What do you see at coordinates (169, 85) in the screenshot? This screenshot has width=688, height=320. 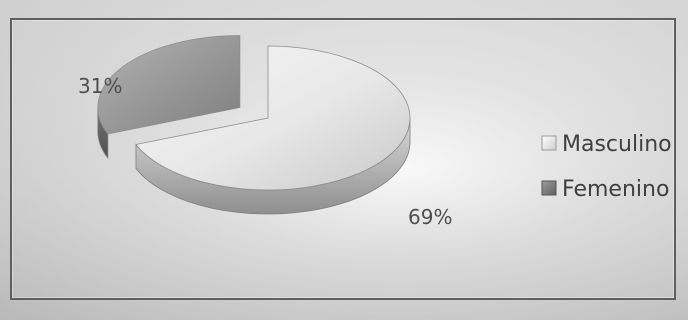 I see `pie-slice-femenino` at bounding box center [169, 85].